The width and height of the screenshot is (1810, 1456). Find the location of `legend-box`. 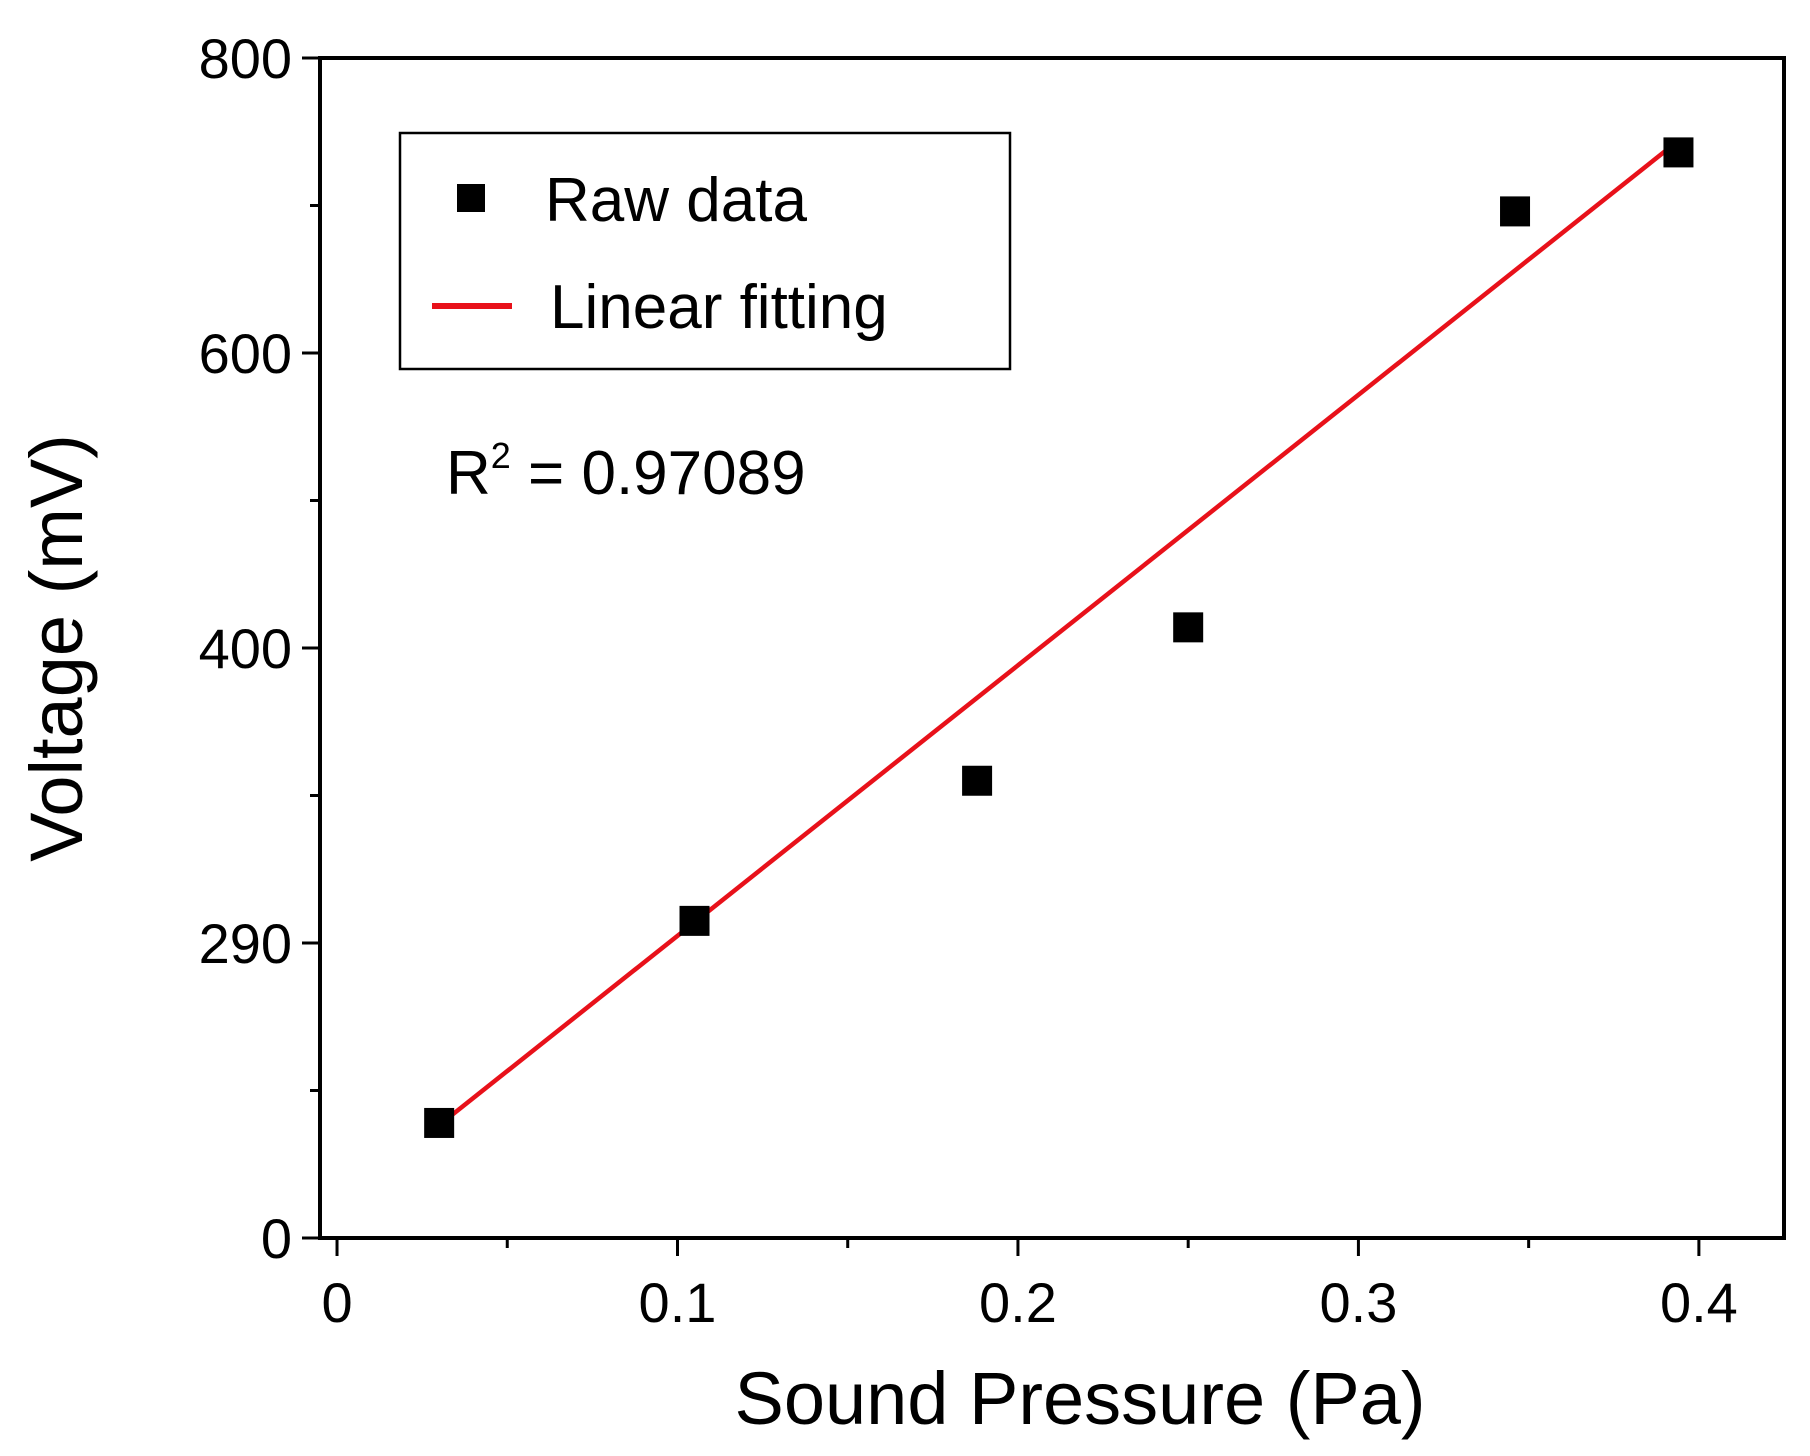

legend-box is located at coordinates (705, 251).